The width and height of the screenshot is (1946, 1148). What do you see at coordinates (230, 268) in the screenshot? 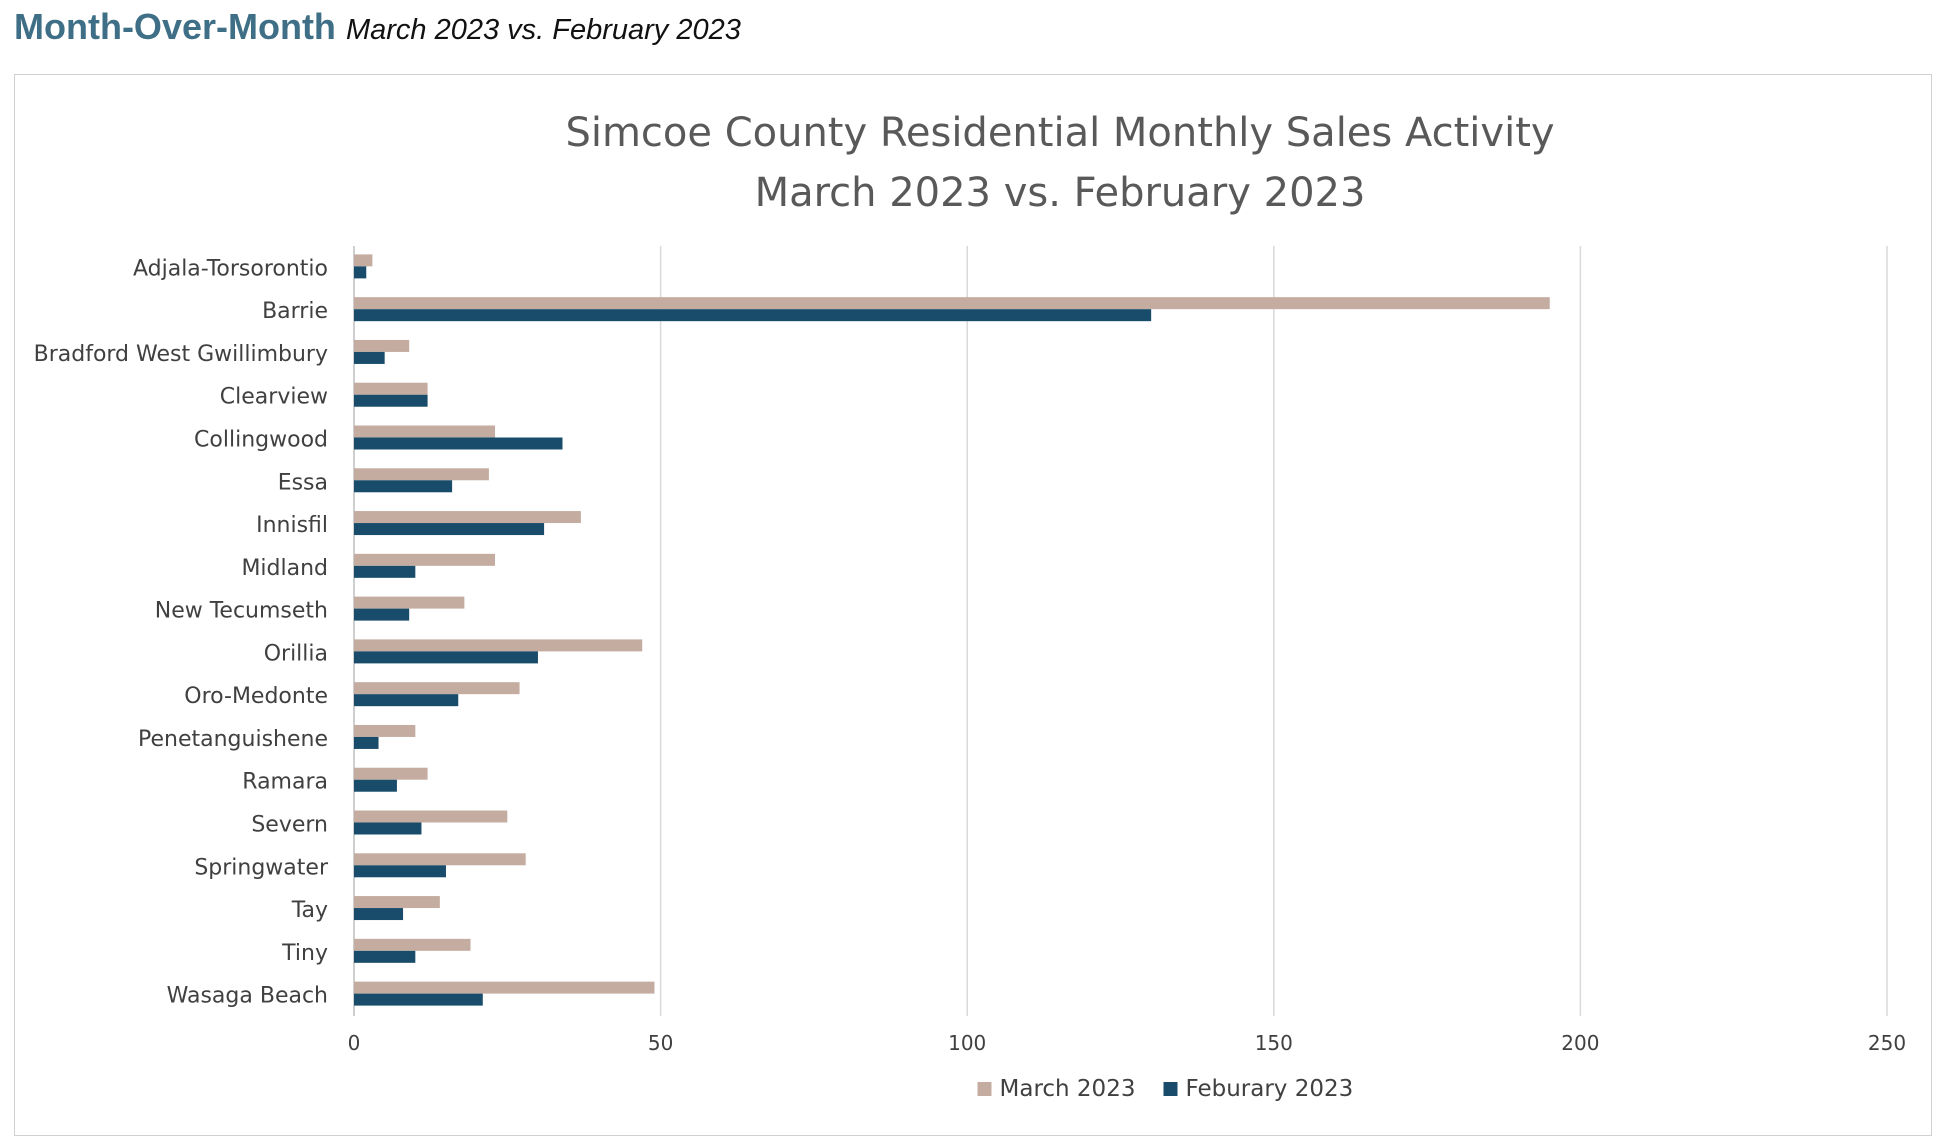
I see `category-label: Adjala-Torsorontio` at bounding box center [230, 268].